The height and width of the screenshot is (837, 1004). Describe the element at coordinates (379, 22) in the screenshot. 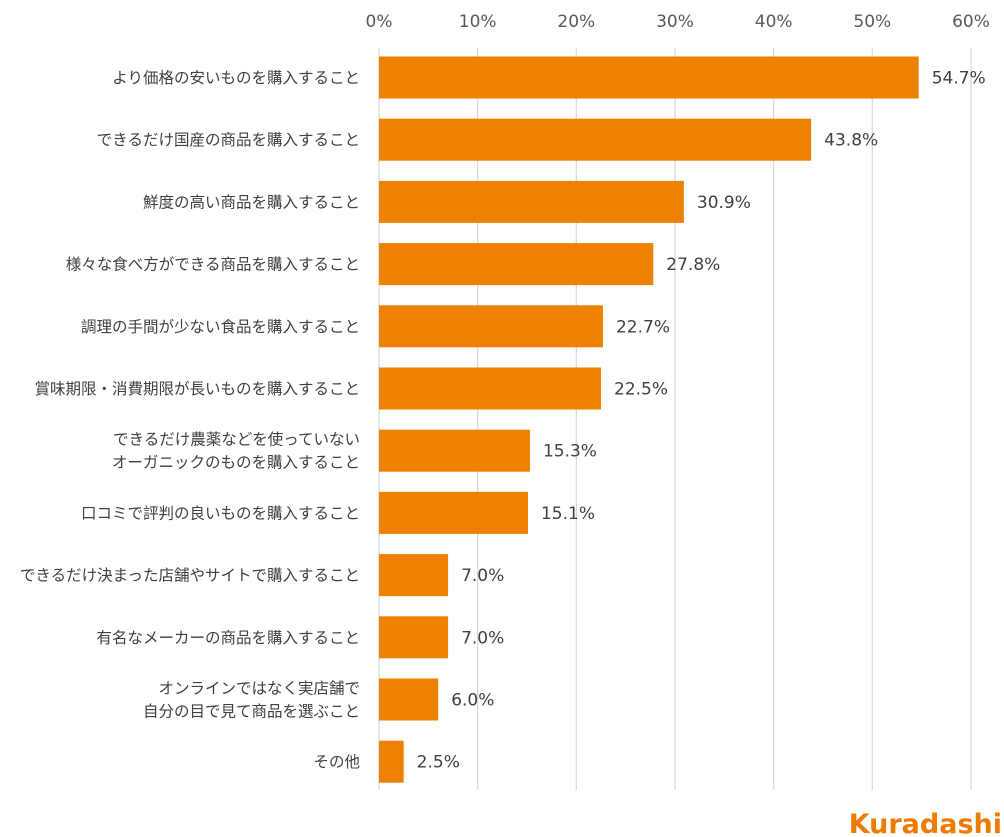

I see `x-tick-label: 0%` at that location.